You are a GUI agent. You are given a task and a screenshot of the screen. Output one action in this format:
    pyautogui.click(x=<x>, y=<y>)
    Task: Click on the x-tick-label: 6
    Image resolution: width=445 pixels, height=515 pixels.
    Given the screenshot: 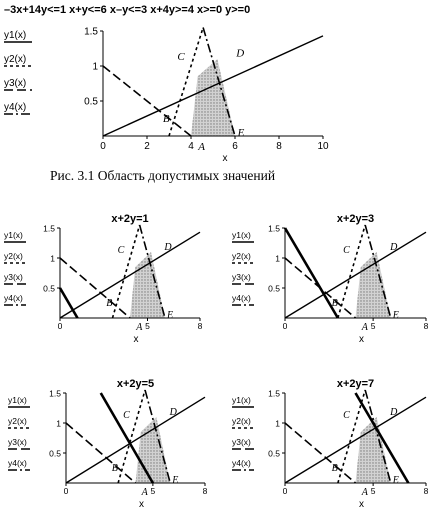 What is the action you would take?
    pyautogui.click(x=235, y=146)
    